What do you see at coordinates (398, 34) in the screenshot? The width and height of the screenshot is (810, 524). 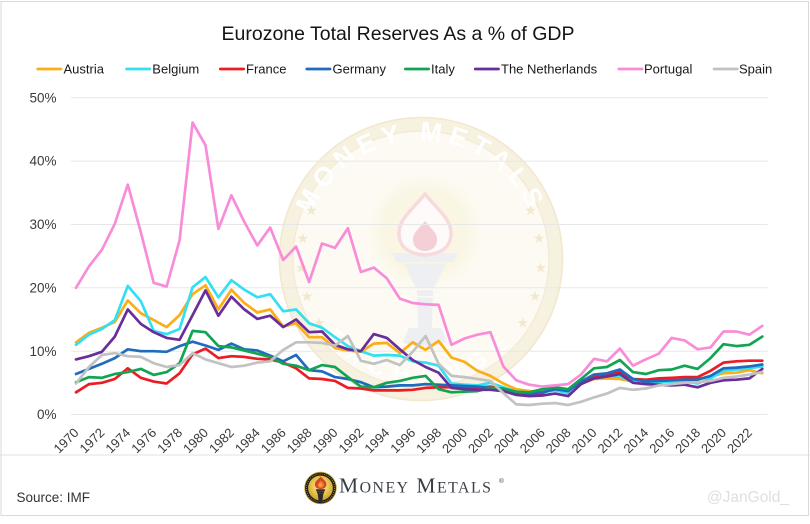 I see `svg-text:Eurozone Total Reserves As a %: Eurozone Total Reserves As a % of GDP` at bounding box center [398, 34].